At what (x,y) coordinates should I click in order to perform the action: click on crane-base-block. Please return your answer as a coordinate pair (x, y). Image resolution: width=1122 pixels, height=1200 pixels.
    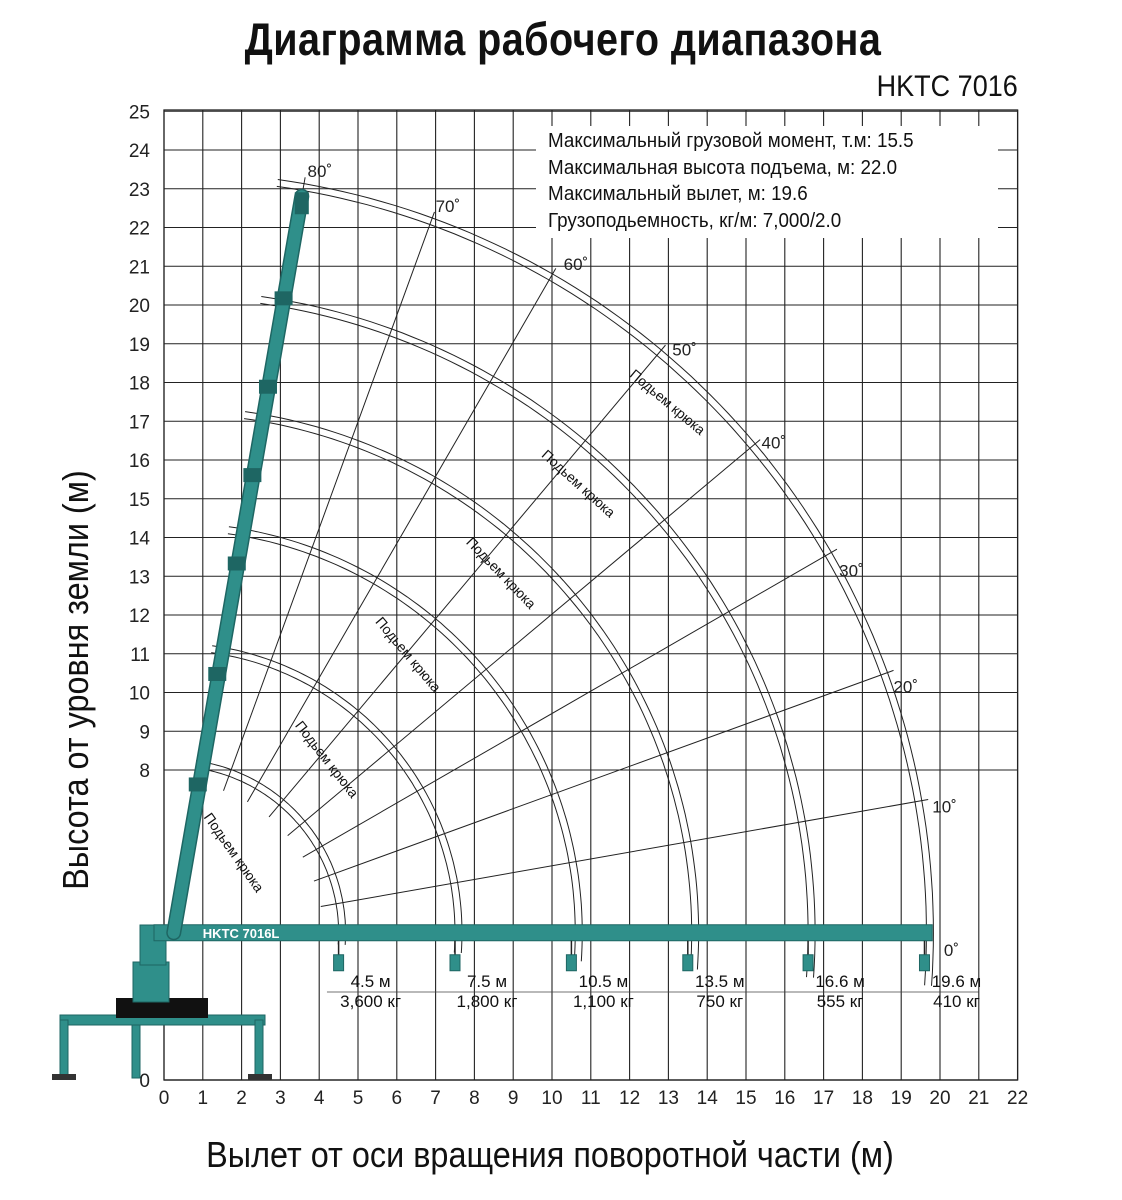
    Looking at the image, I should click on (162, 1008).